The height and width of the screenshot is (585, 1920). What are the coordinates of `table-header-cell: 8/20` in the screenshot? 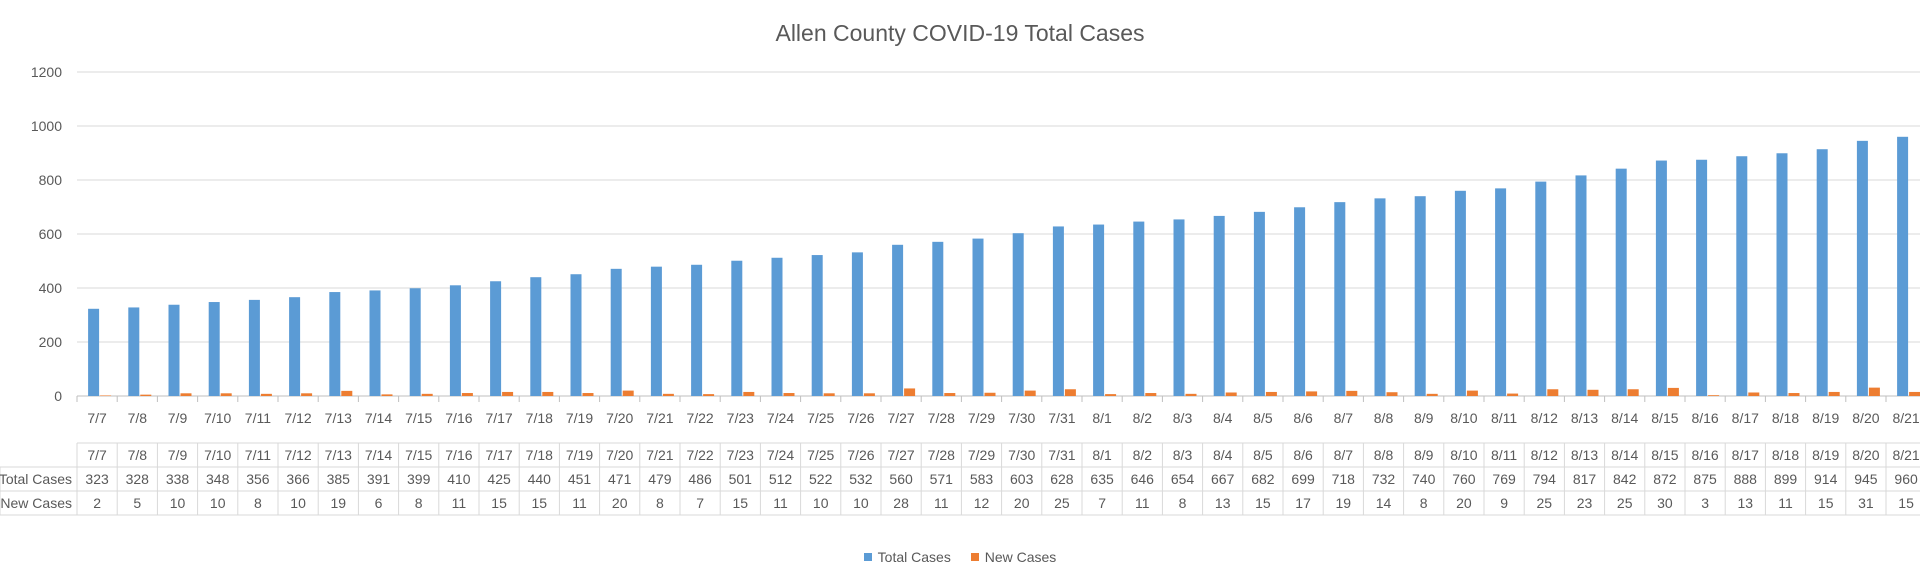 It's located at (1865, 455).